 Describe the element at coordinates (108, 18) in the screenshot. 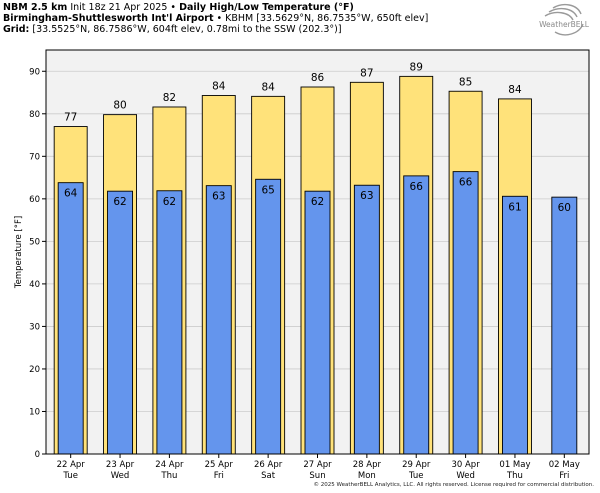

I see `station-name: Birmingham-Shuttlesworth Int'l Airport` at that location.